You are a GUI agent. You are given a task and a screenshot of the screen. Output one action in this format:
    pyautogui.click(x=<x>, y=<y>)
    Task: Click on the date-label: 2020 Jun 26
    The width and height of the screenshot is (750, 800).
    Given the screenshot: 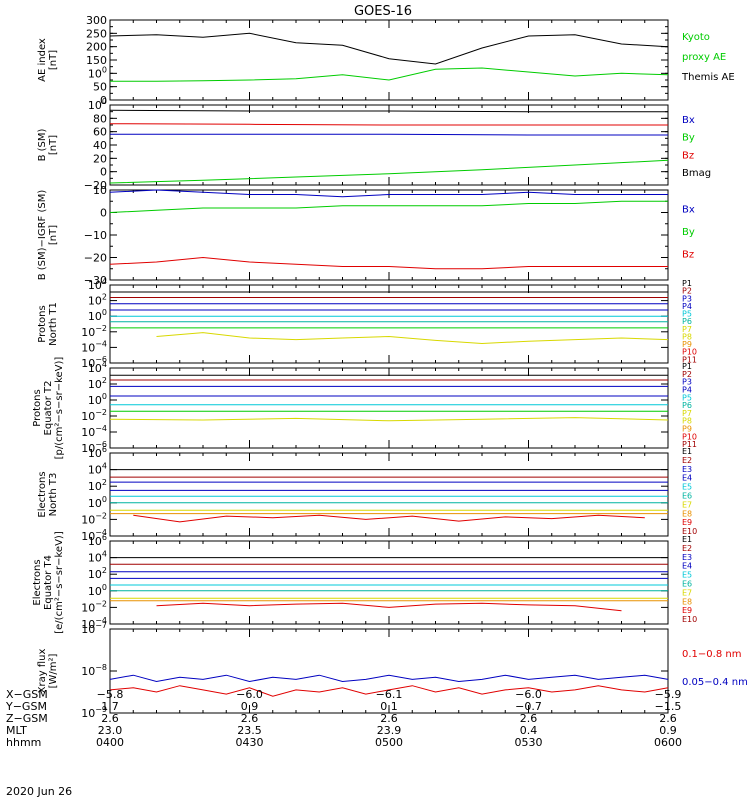 What is the action you would take?
    pyautogui.click(x=39, y=791)
    